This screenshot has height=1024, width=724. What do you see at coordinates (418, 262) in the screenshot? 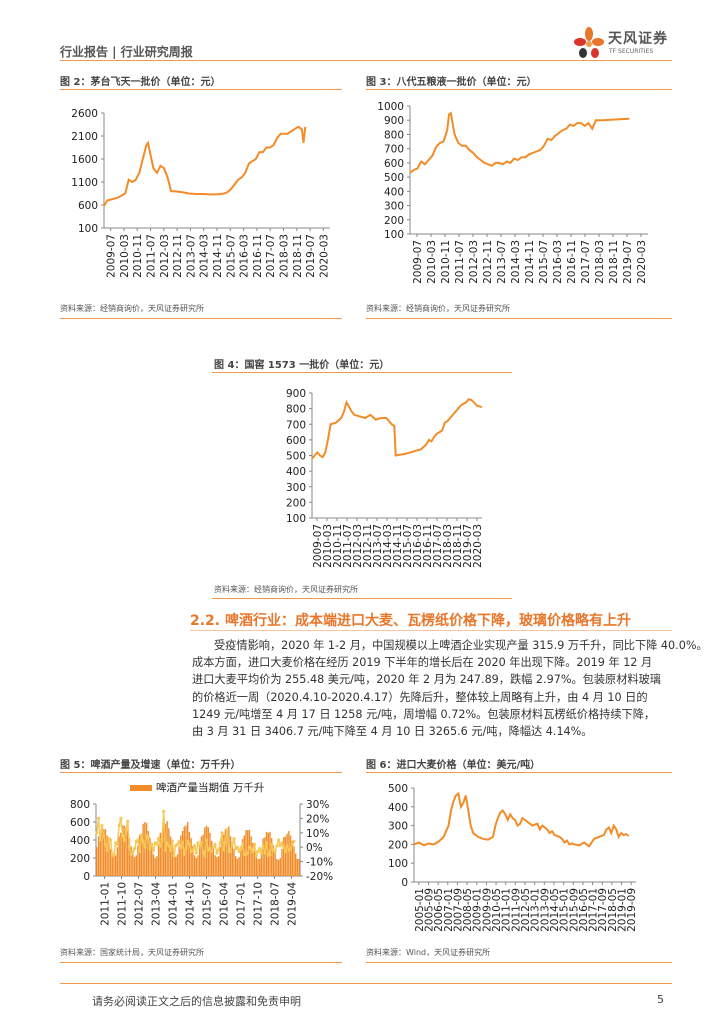
I see `x-tick-label: 2009-07` at bounding box center [418, 262].